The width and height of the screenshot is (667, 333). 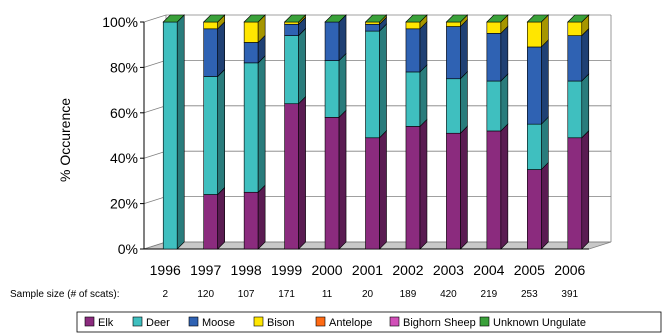 I want to click on sample-size-value: 171, so click(x=286, y=294).